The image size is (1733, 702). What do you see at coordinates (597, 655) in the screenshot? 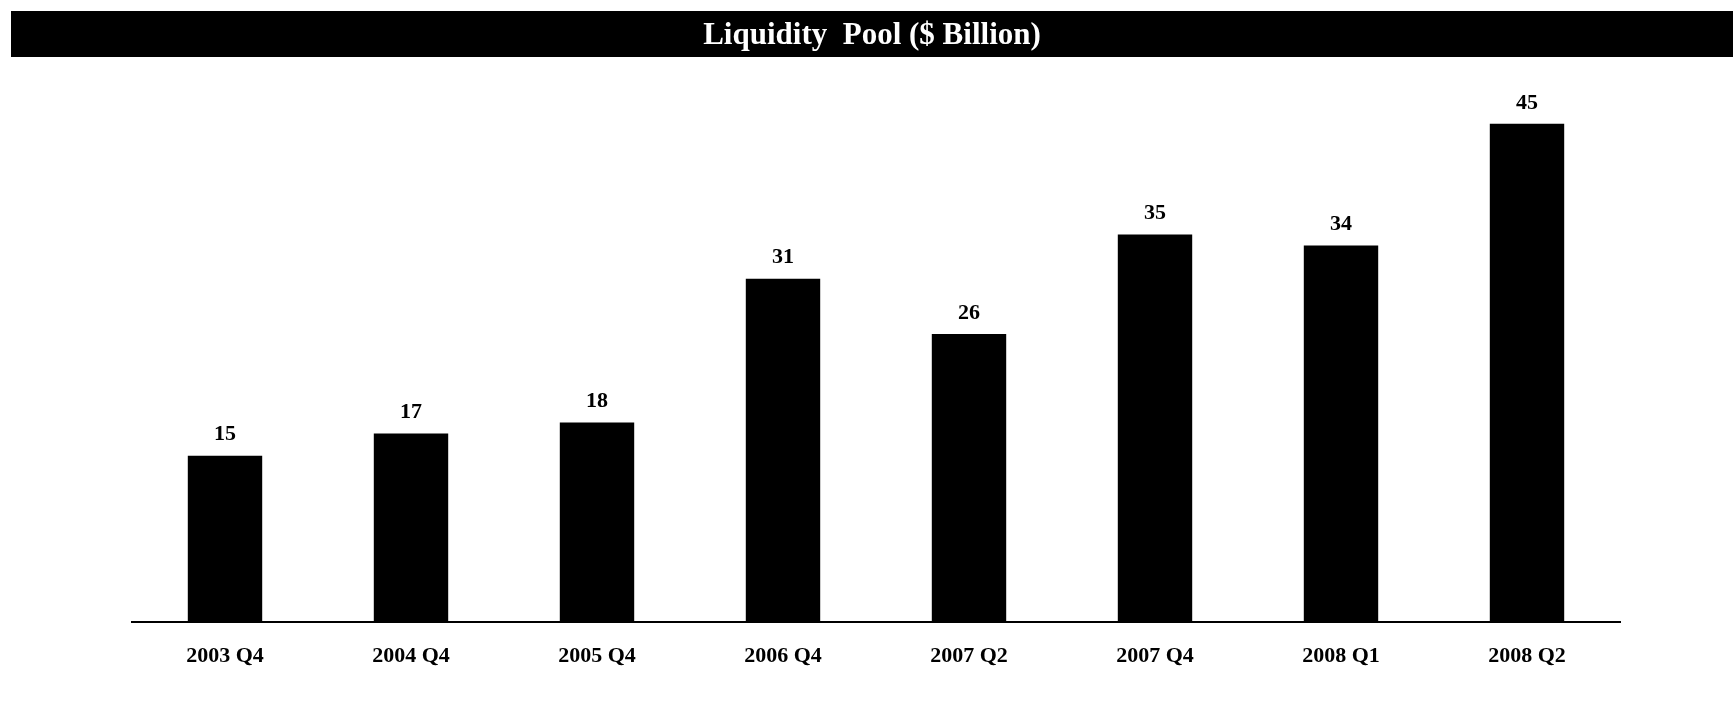
I see `x-tick-label: 2005 Q4` at bounding box center [597, 655].